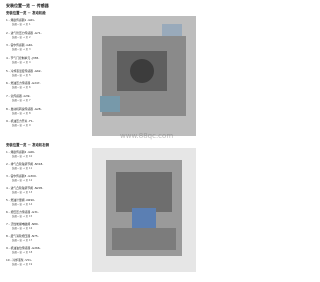 This screenshot has width=320, height=282. What do you see at coordinates (22, 240) in the screenshot?
I see `item-ref: 装配一览 → 页 17` at bounding box center [22, 240].